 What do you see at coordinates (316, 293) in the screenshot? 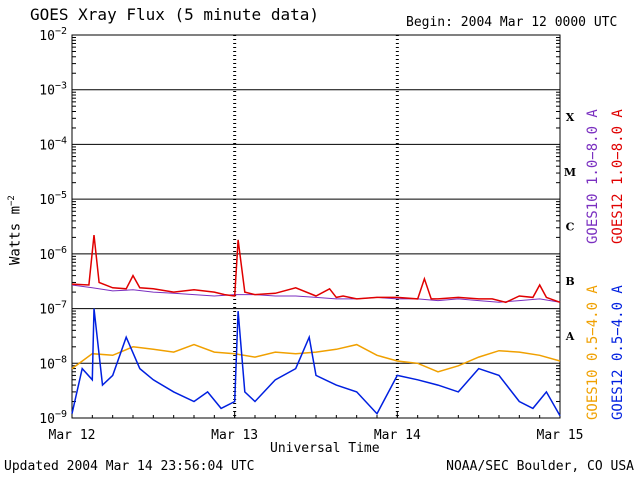
I see `series-line-goes10-long` at bounding box center [316, 293].